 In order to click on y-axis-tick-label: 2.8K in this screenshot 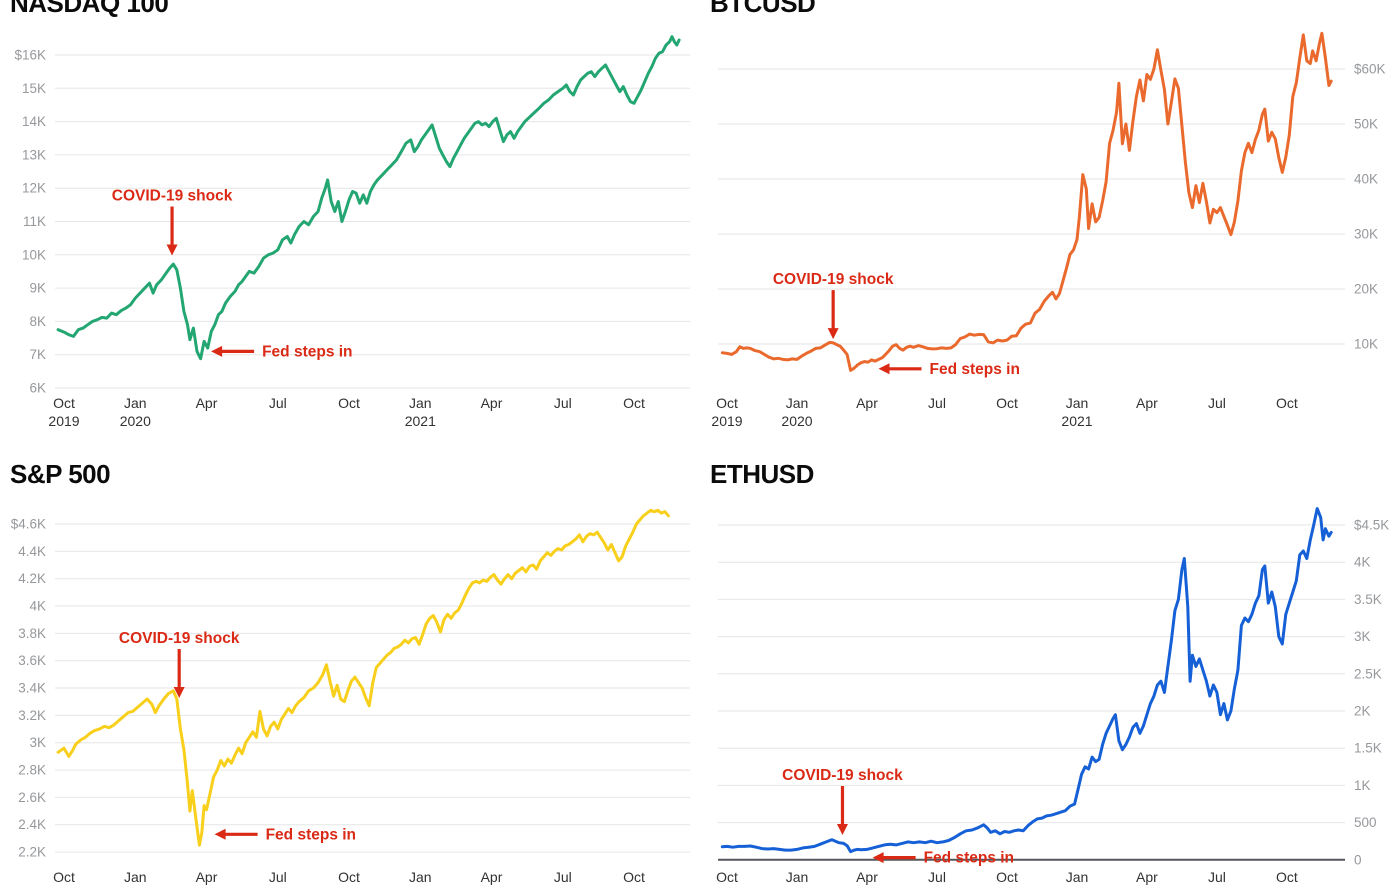, I will do `click(32, 770)`.